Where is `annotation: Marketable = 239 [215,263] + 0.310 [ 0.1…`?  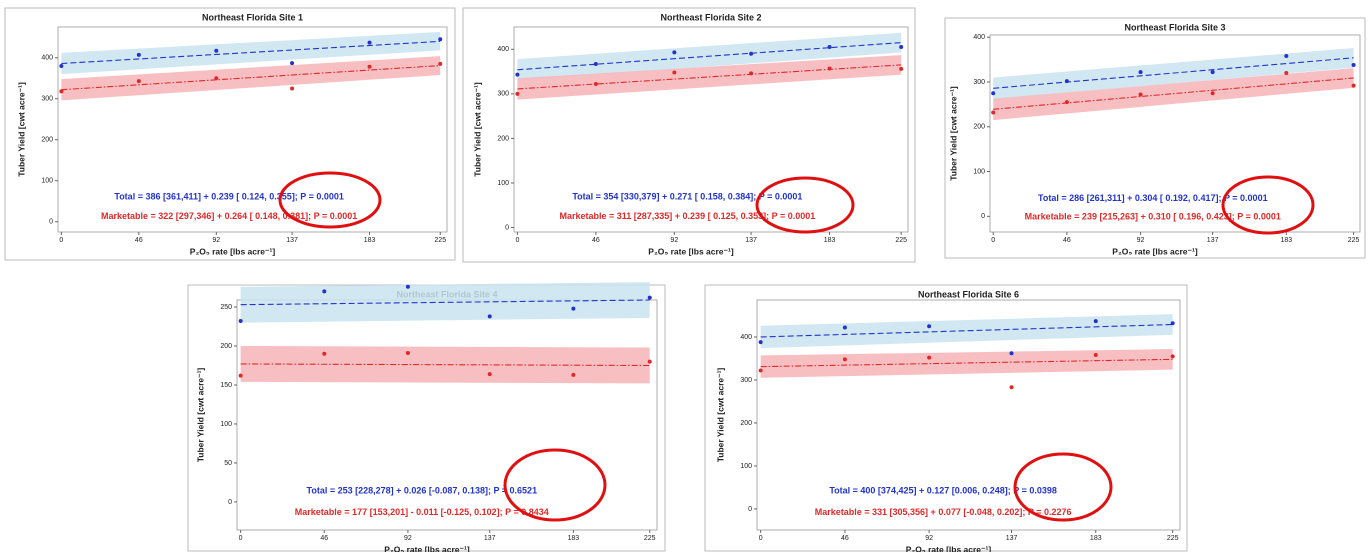
annotation: Marketable = 239 [215,263] + 0.310 [ 0.1… is located at coordinates (1153, 217).